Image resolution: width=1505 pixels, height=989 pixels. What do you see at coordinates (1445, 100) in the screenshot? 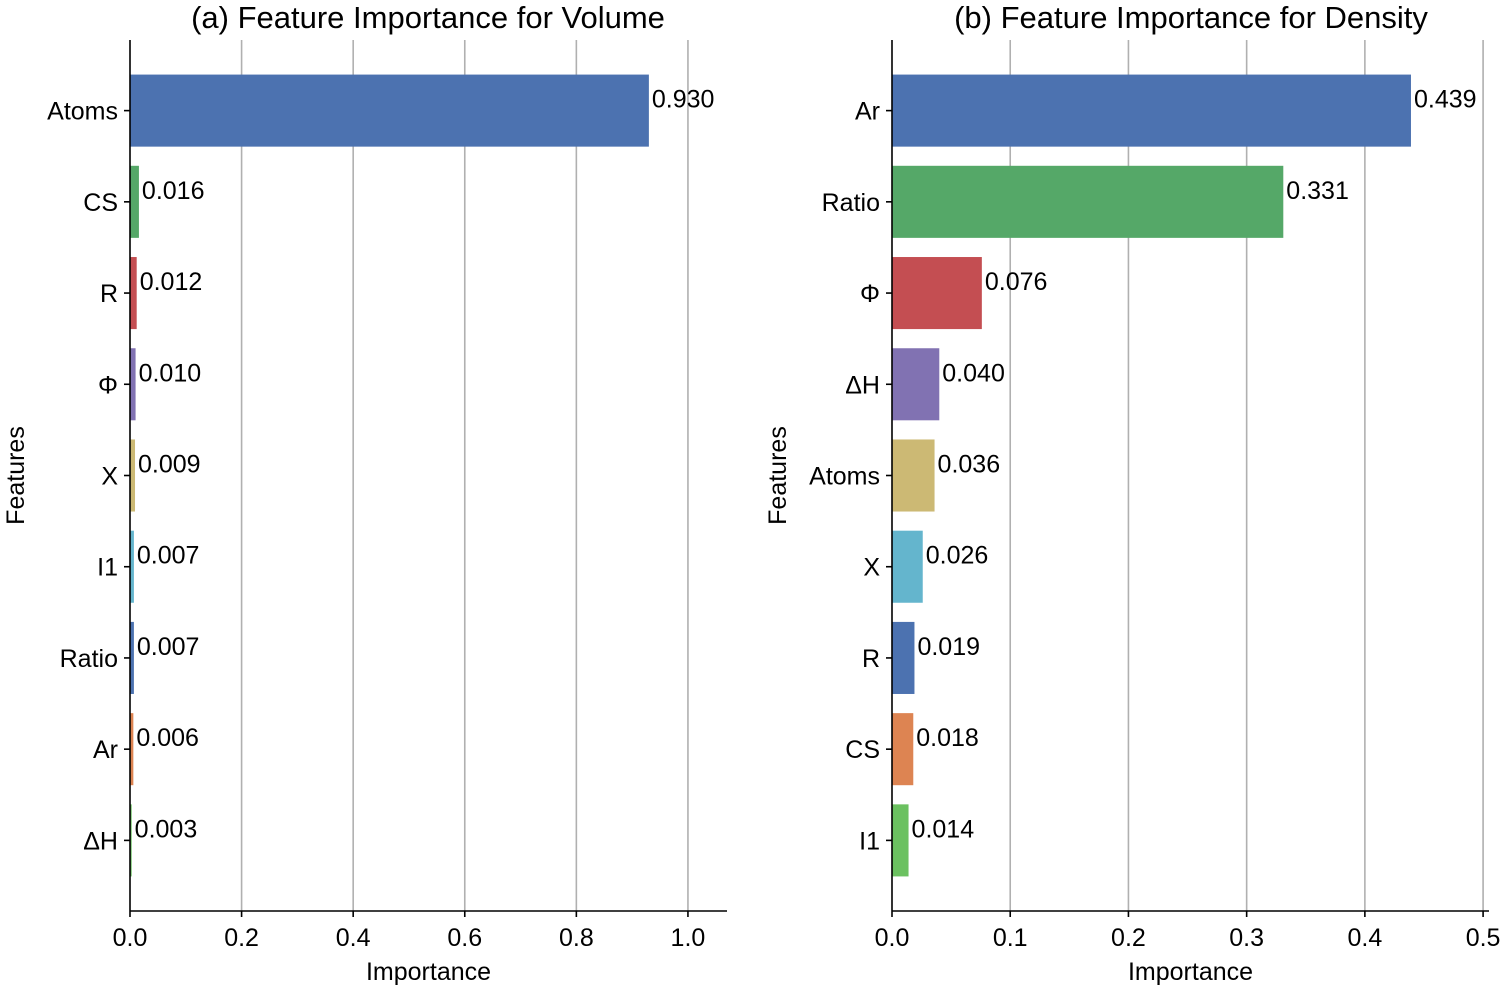
I see `density-data-label-0: 0.439` at bounding box center [1445, 100].